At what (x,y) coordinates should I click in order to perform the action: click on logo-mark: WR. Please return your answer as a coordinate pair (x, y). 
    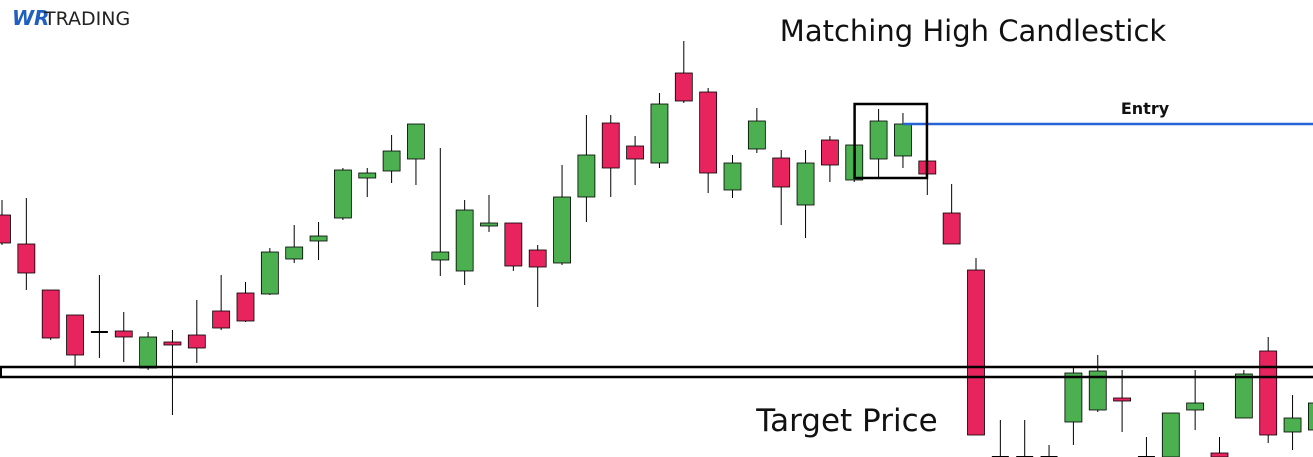
    Looking at the image, I should click on (30, 18).